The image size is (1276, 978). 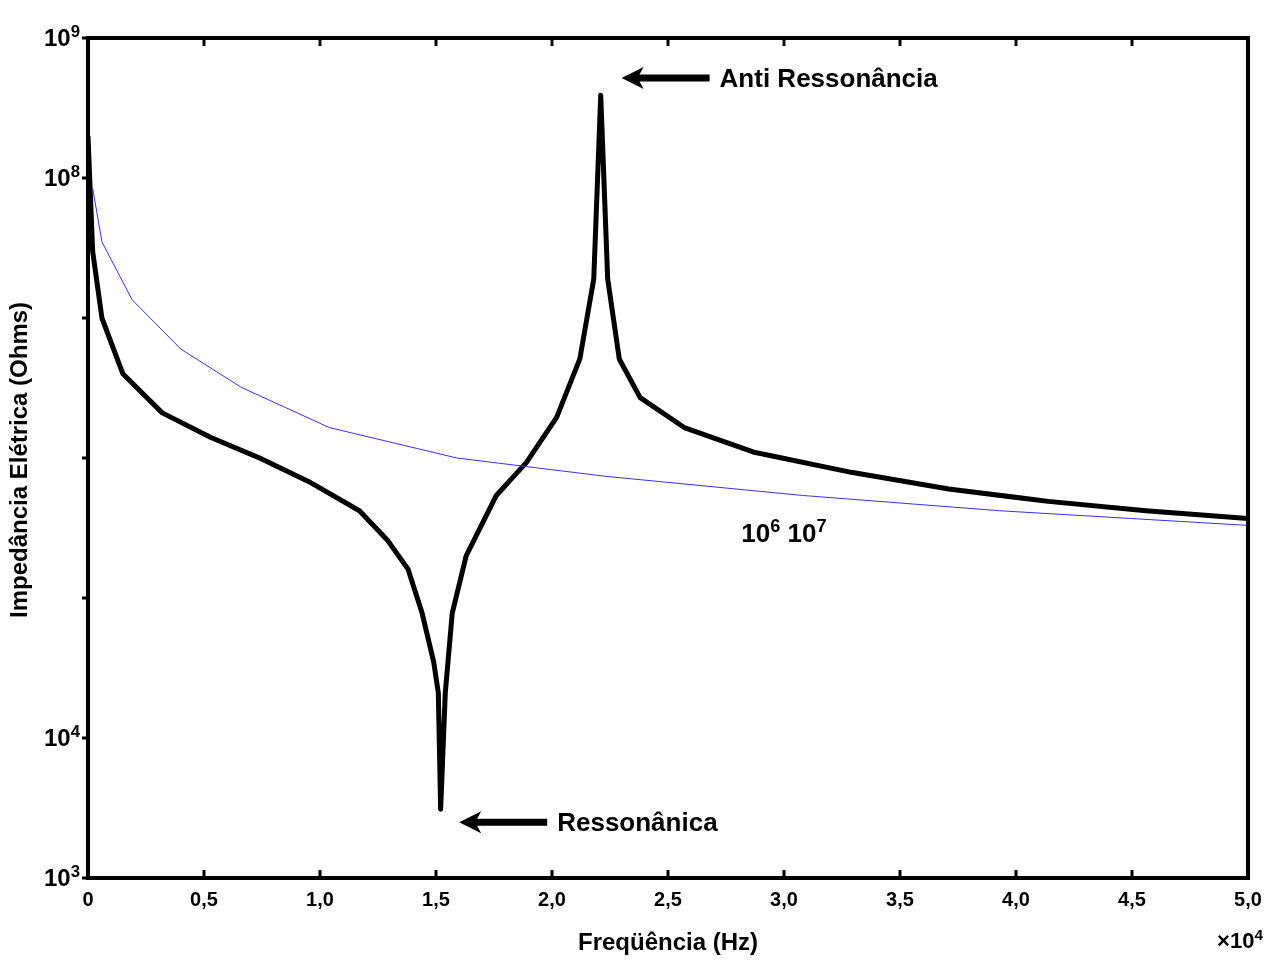 I want to click on x-tick-label: 0,5, so click(x=204, y=899).